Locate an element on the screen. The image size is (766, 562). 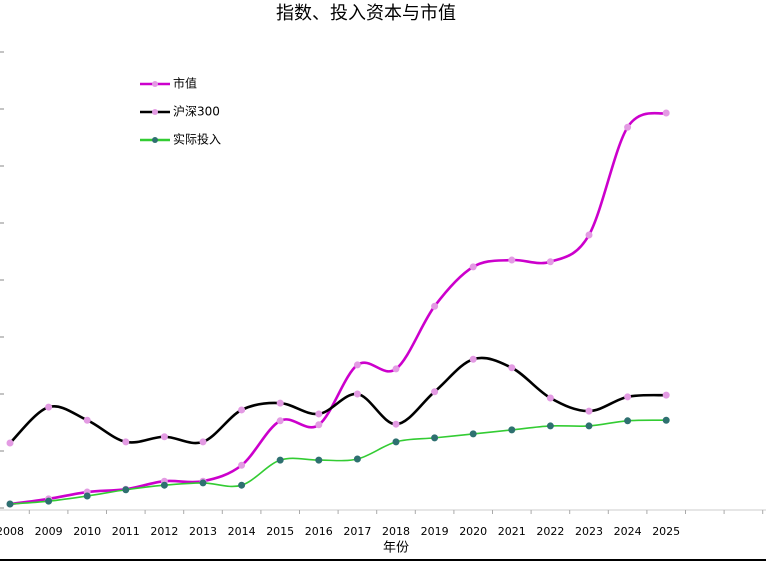
x-tick-label: 2009 is located at coordinates (49, 531).